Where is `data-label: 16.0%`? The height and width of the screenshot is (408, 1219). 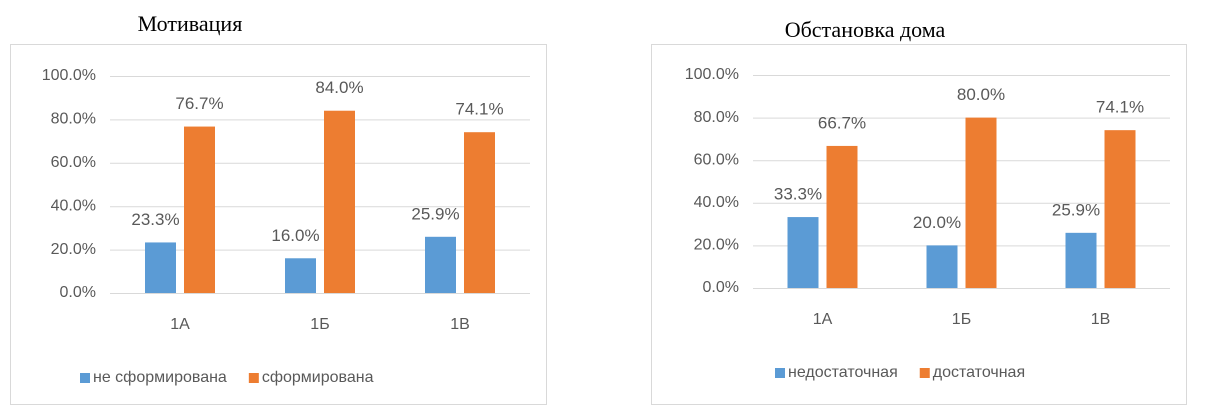
data-label: 16.0% is located at coordinates (295, 235).